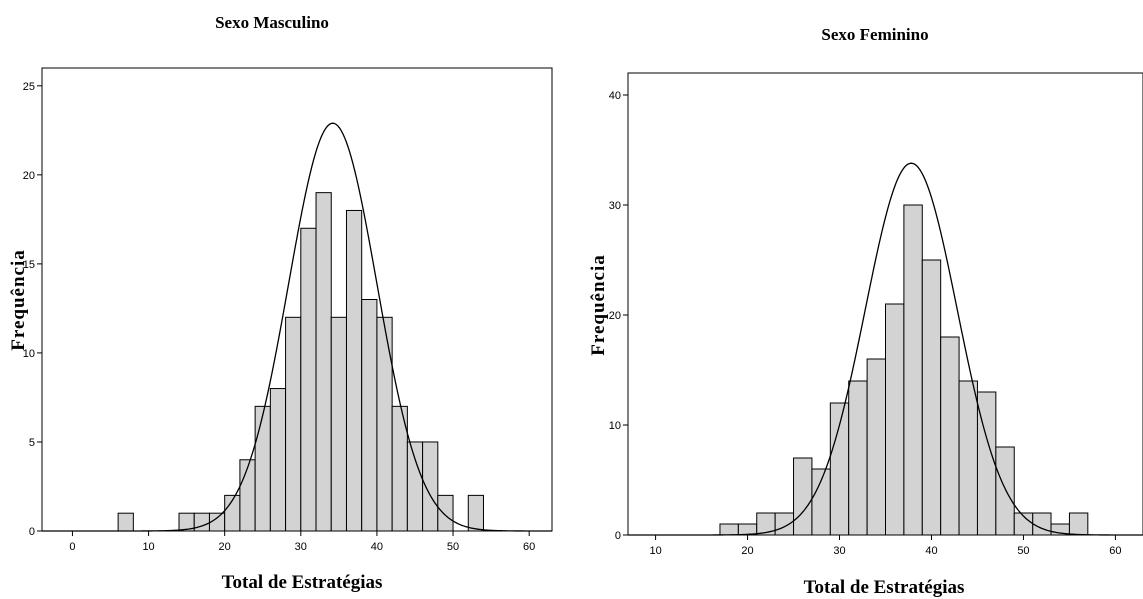 This screenshot has height=599, width=1143. What do you see at coordinates (32, 443) in the screenshot?
I see `y-tick-label: 5` at bounding box center [32, 443].